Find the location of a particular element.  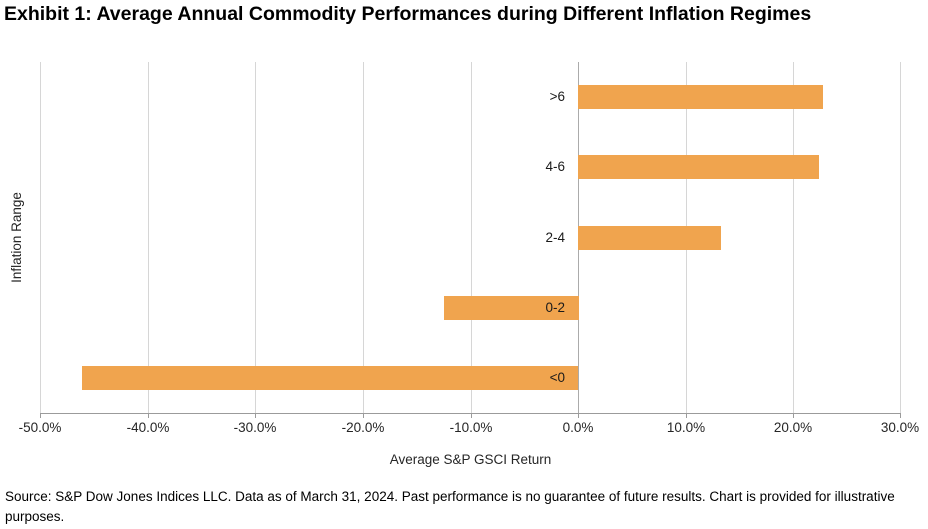

category-label: 0-2 is located at coordinates (555, 307).